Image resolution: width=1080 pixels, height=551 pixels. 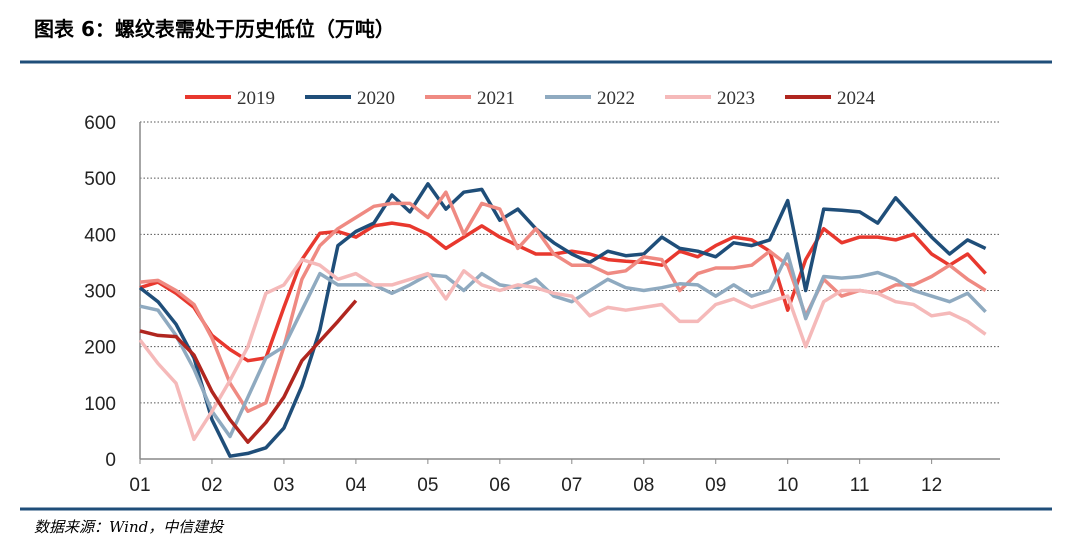 I want to click on x-tick-label: 02, so click(x=211, y=485).